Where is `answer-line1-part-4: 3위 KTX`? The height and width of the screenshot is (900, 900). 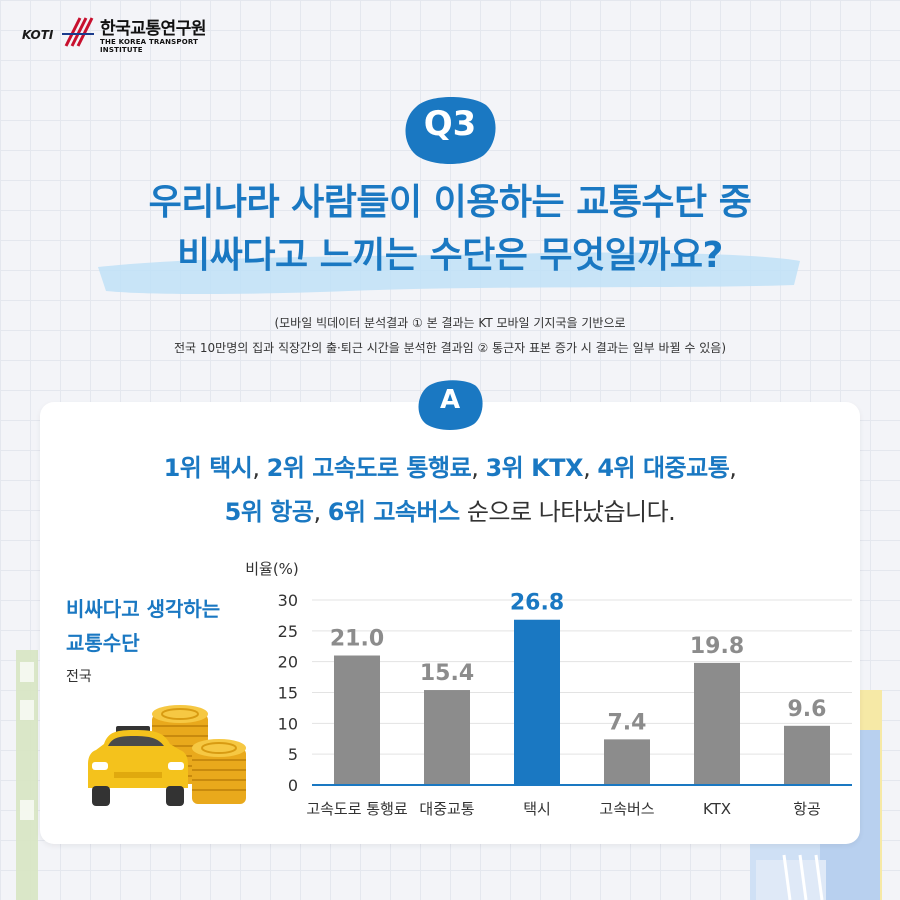 answer-line1-part-4: 3위 KTX is located at coordinates (534, 468).